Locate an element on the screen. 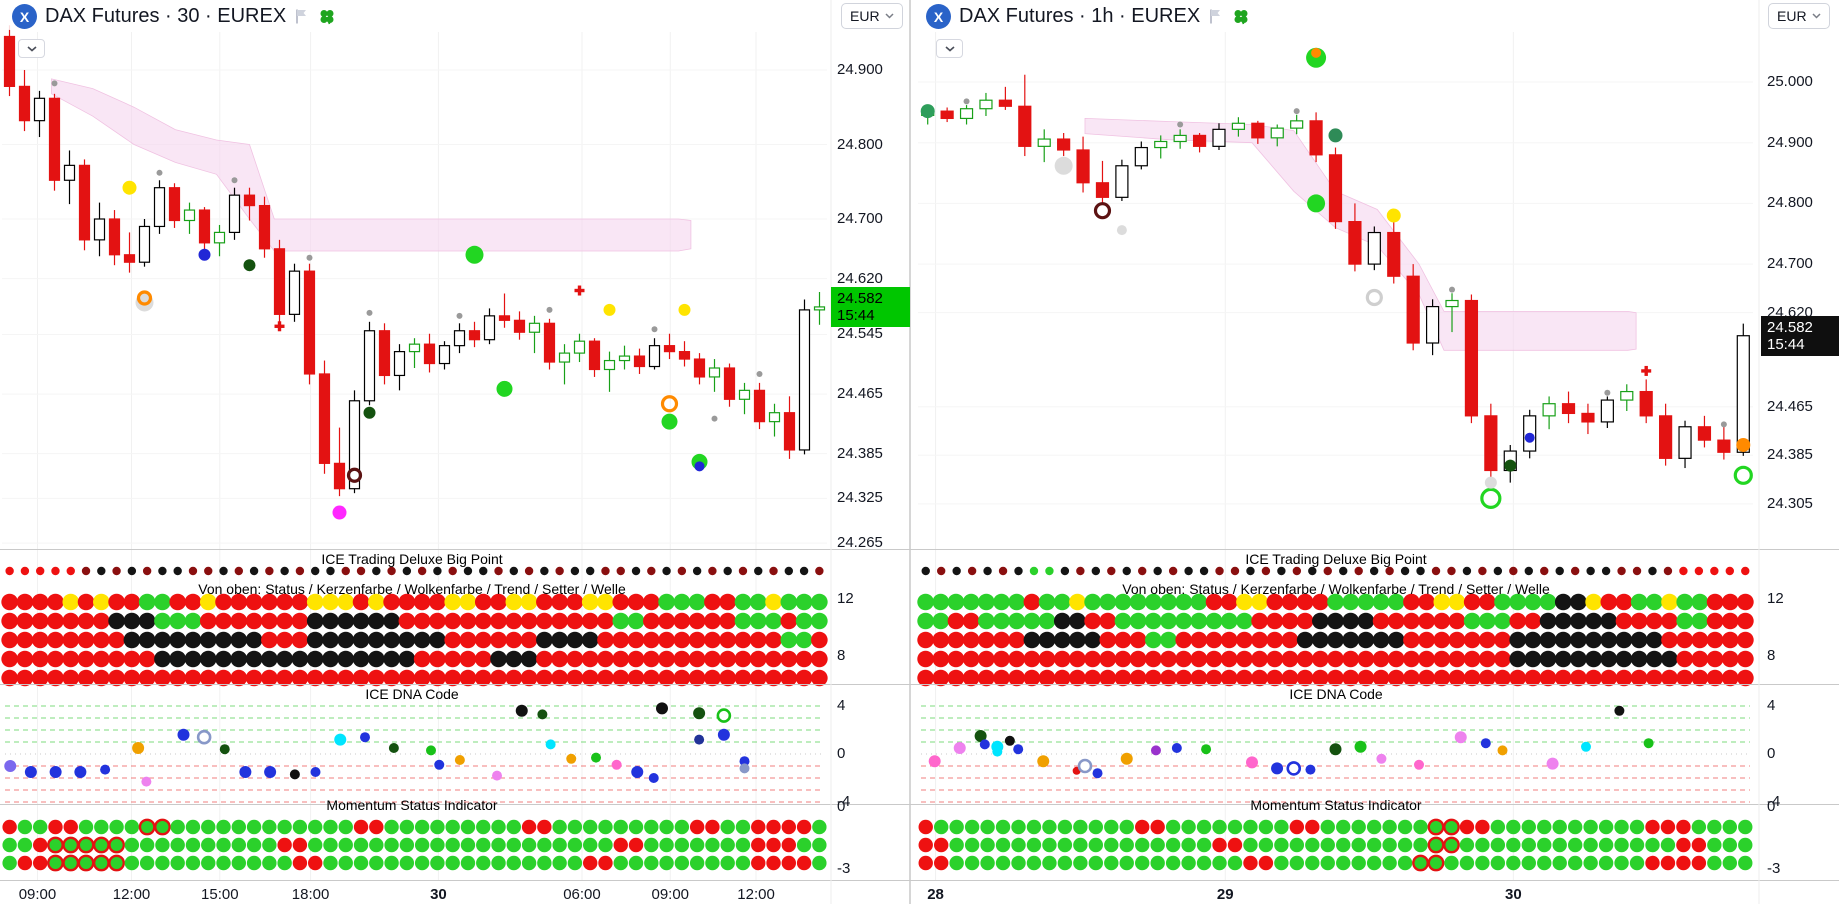 The height and width of the screenshot is (904, 1839). panel-header-right: X DAX Futures · 1h · EUREX is located at coordinates (1088, 16).